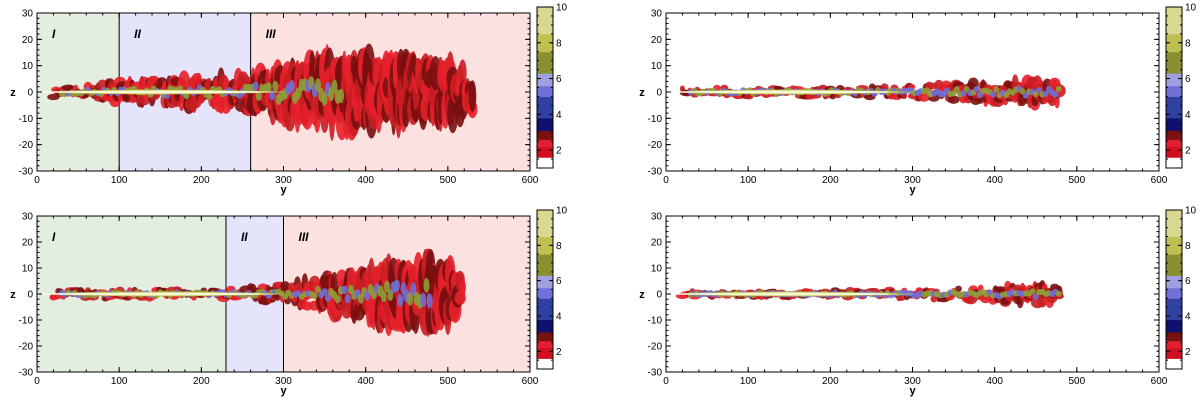 The height and width of the screenshot is (401, 1200). Describe the element at coordinates (657, 40) in the screenshot. I see `y-tick-label: 20` at that location.